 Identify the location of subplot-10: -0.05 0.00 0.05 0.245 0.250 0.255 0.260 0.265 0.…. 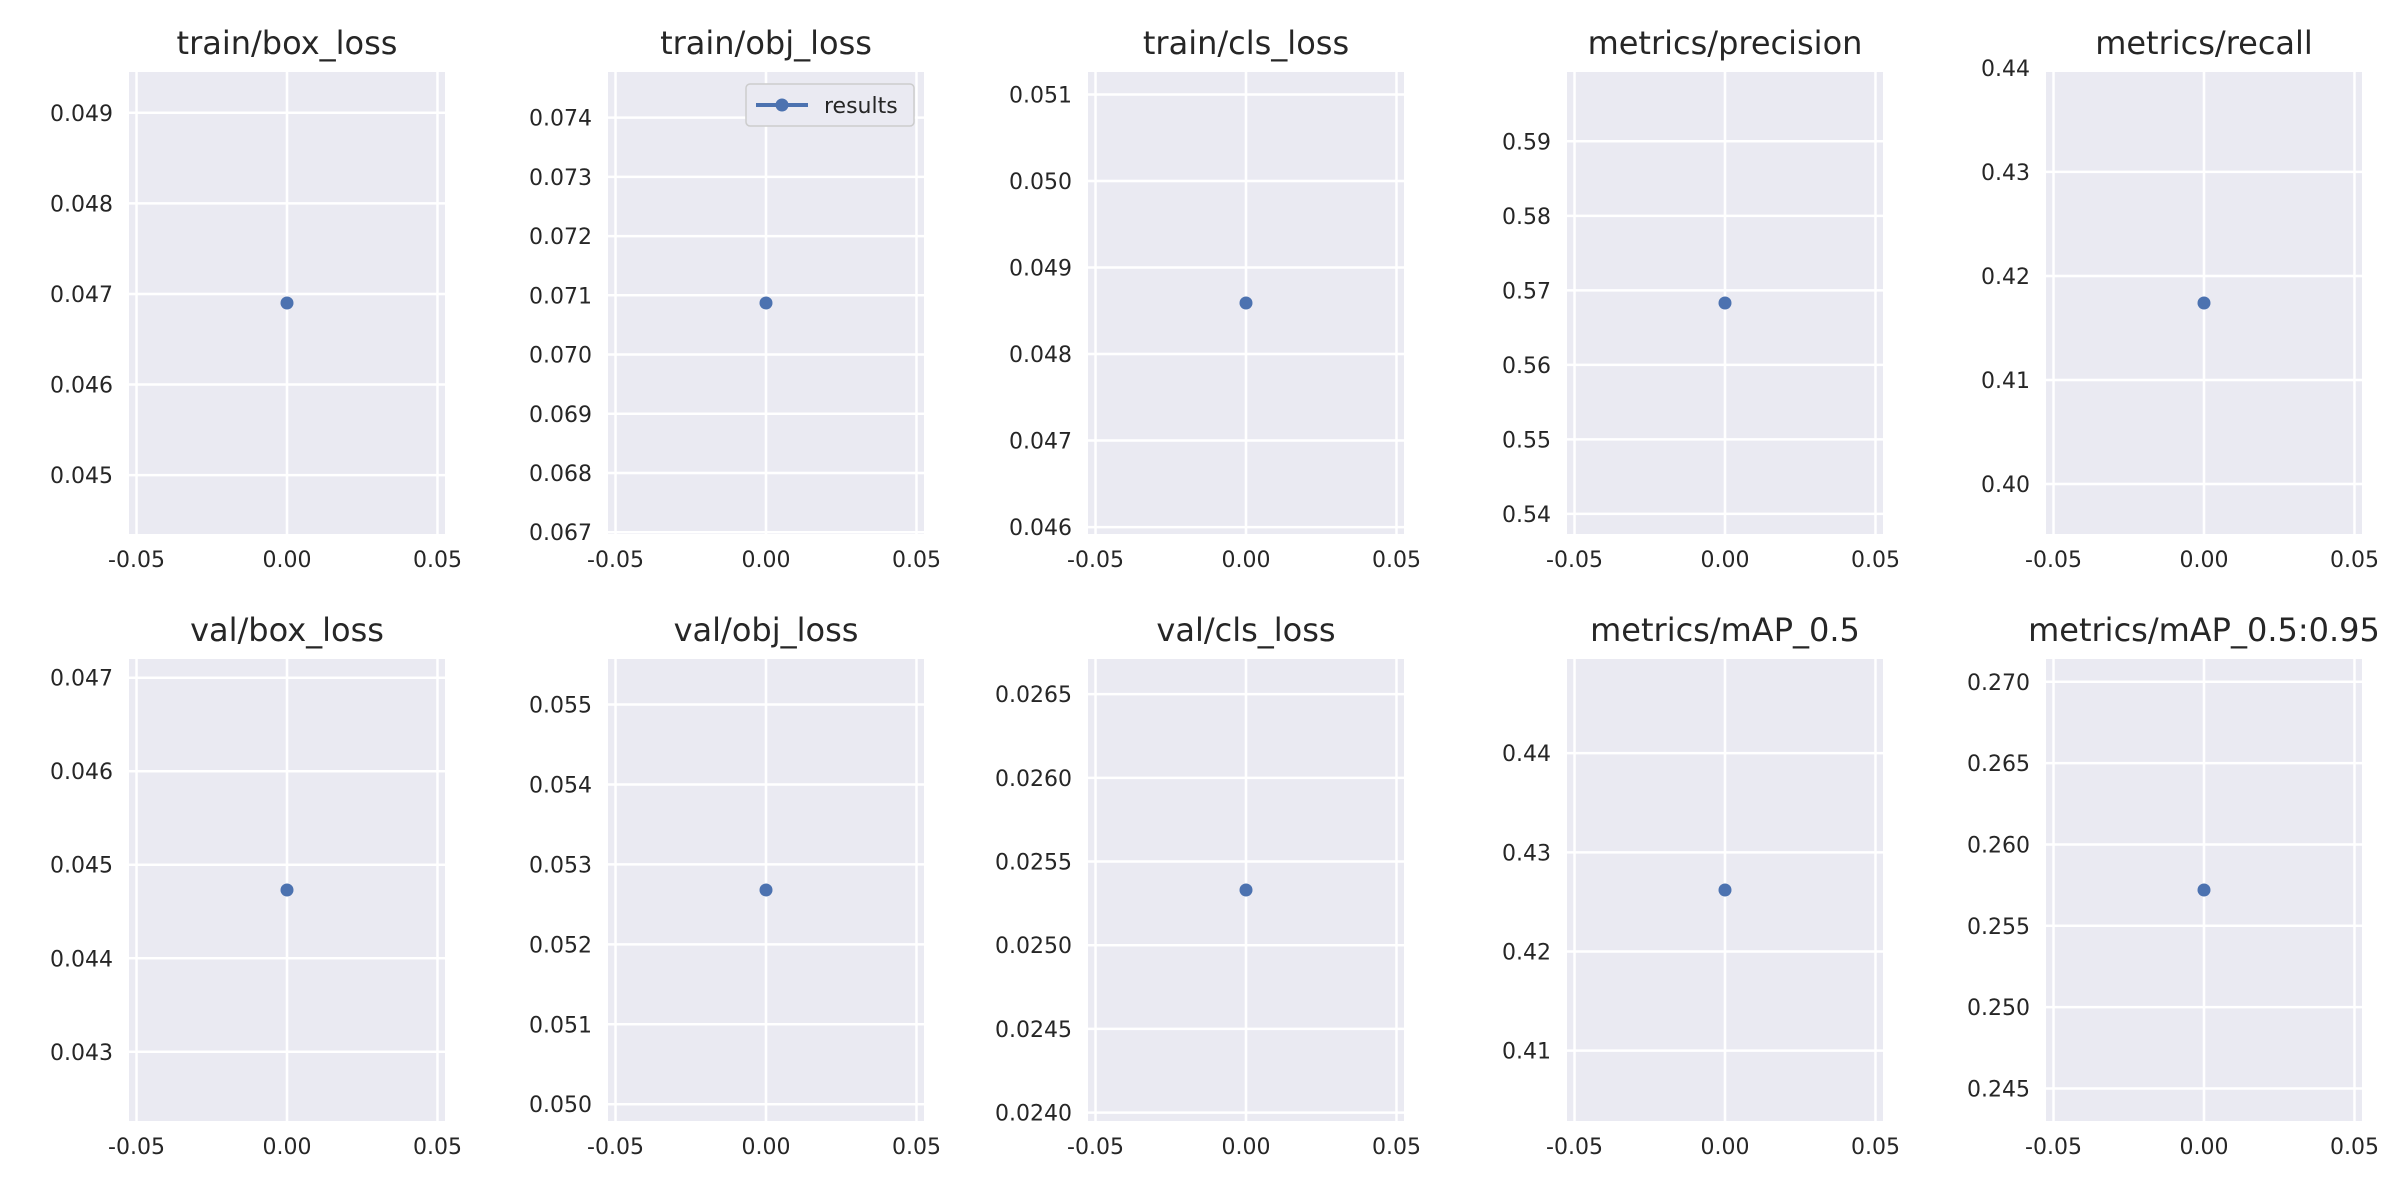
(2173, 885).